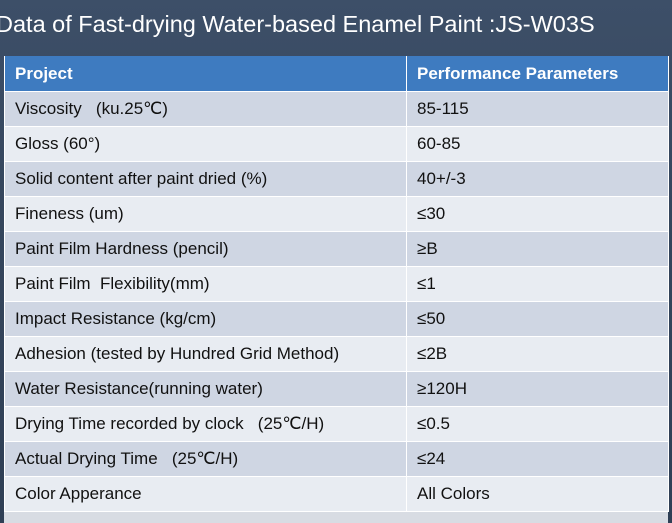 This screenshot has width=672, height=523. What do you see at coordinates (205, 354) in the screenshot?
I see `project-cell: Adhesion (tested by Hundred Grid Method)` at bounding box center [205, 354].